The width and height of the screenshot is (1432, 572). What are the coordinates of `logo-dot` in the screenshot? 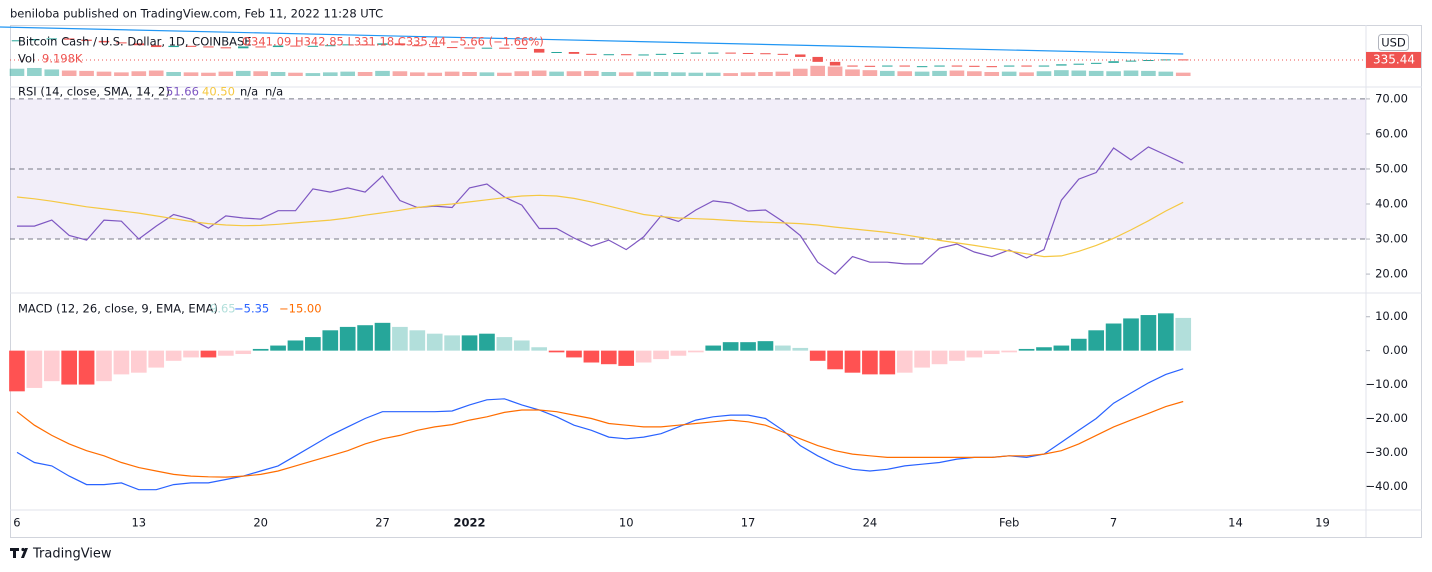 It's located at (23, 549).